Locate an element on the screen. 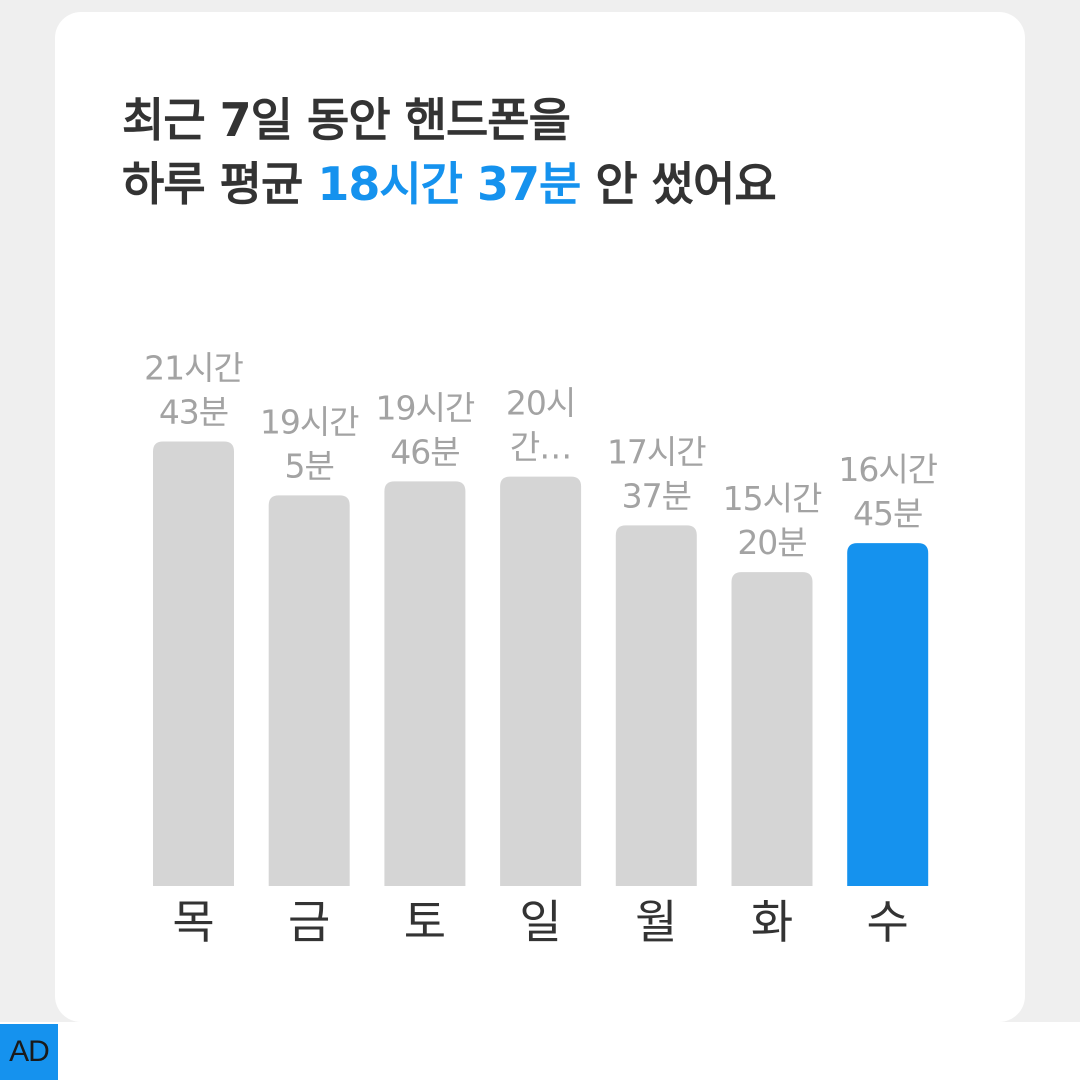 Image resolution: width=1080 pixels, height=1080 pixels. bar-3-value-label-line-1: 19시간 is located at coordinates (425, 407).